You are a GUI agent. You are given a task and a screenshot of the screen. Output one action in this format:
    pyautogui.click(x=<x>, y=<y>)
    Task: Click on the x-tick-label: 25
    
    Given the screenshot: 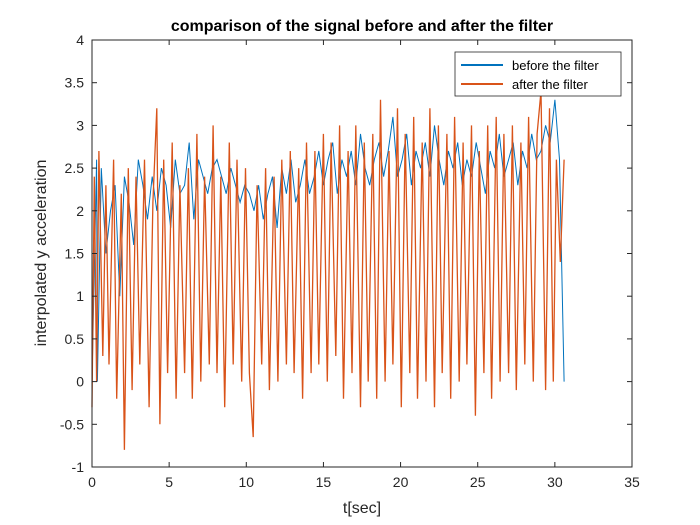 What is the action you would take?
    pyautogui.click(x=478, y=482)
    